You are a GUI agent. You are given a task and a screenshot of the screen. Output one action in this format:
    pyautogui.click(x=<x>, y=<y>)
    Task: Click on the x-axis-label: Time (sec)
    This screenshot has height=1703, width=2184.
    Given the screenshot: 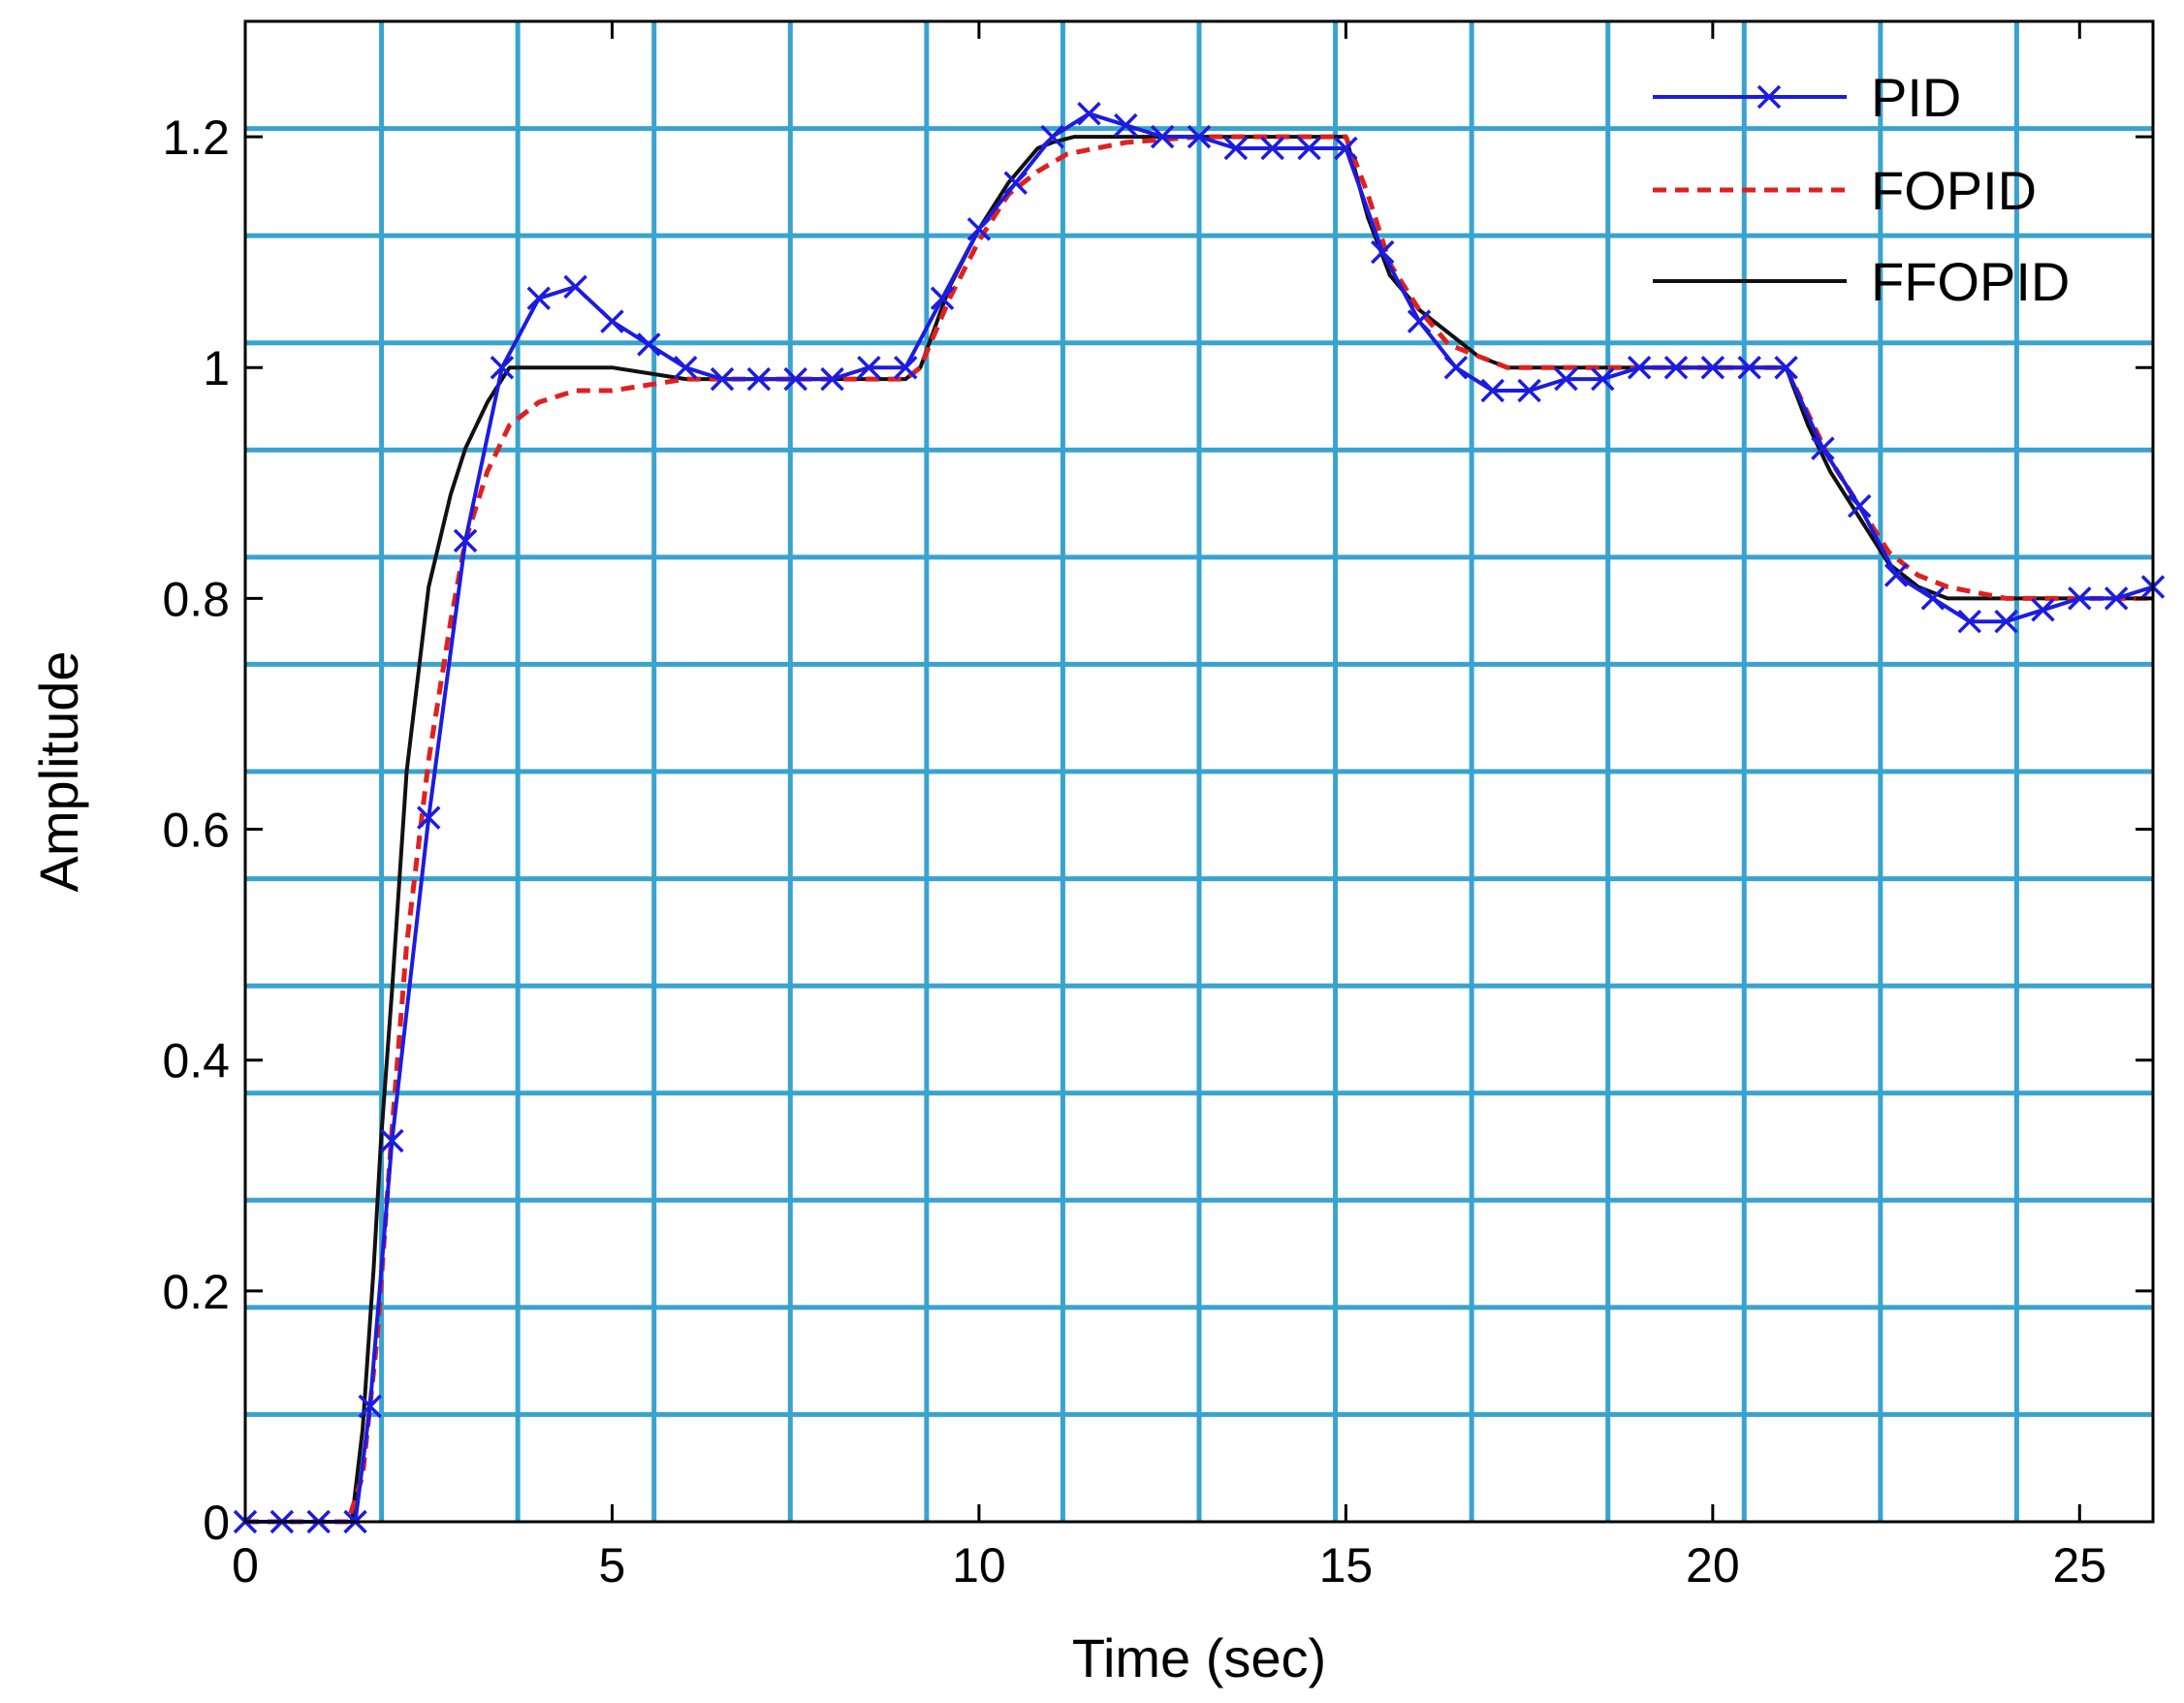 What is the action you would take?
    pyautogui.click(x=1199, y=1657)
    